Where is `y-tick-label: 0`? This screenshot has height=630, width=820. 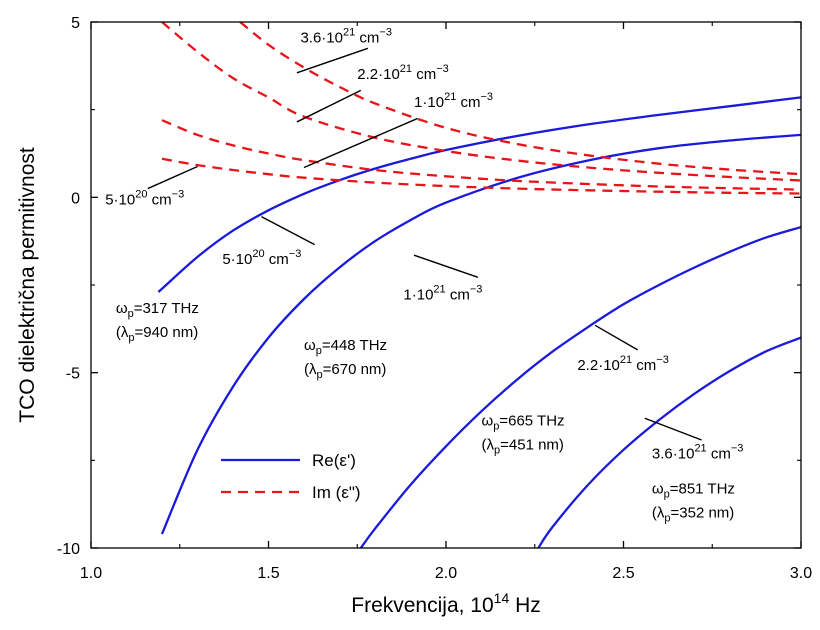
y-tick-label: 0 is located at coordinates (75, 198).